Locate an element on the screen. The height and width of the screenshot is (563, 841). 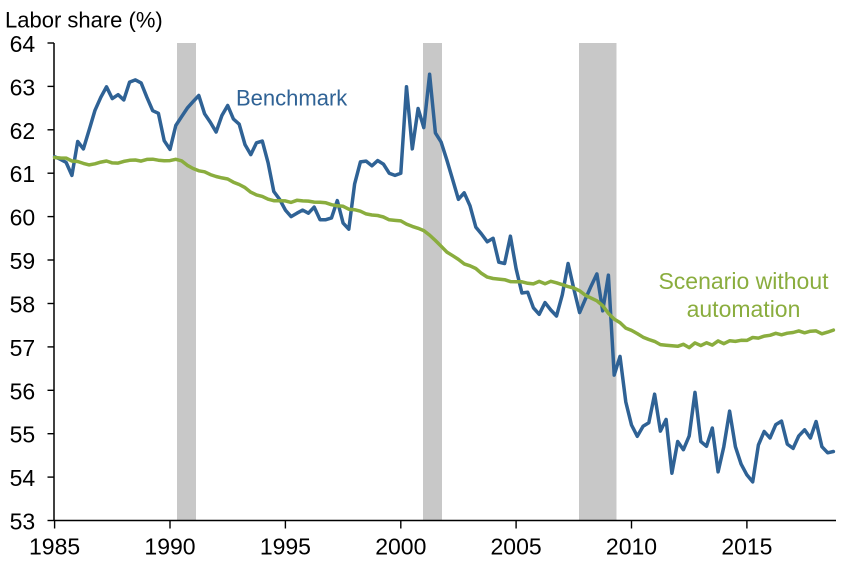
svg-text: Benchmark is located at coordinates (292, 98).